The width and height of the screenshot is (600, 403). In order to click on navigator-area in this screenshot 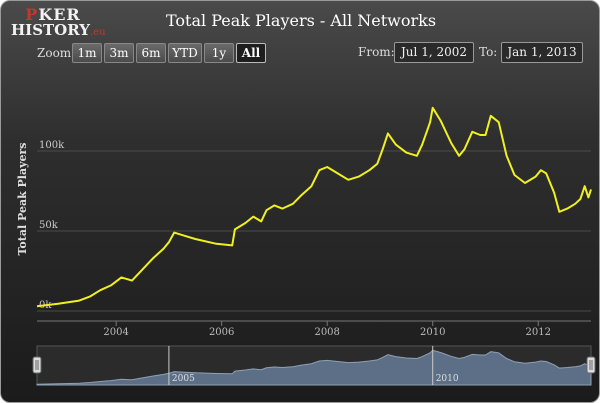, I will do `click(314, 367)`.